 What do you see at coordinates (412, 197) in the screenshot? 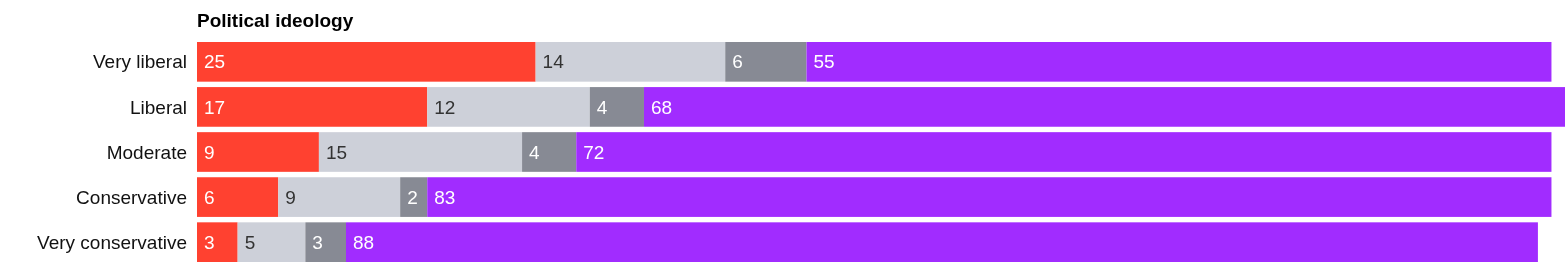
I see `data-label: 2` at bounding box center [412, 197].